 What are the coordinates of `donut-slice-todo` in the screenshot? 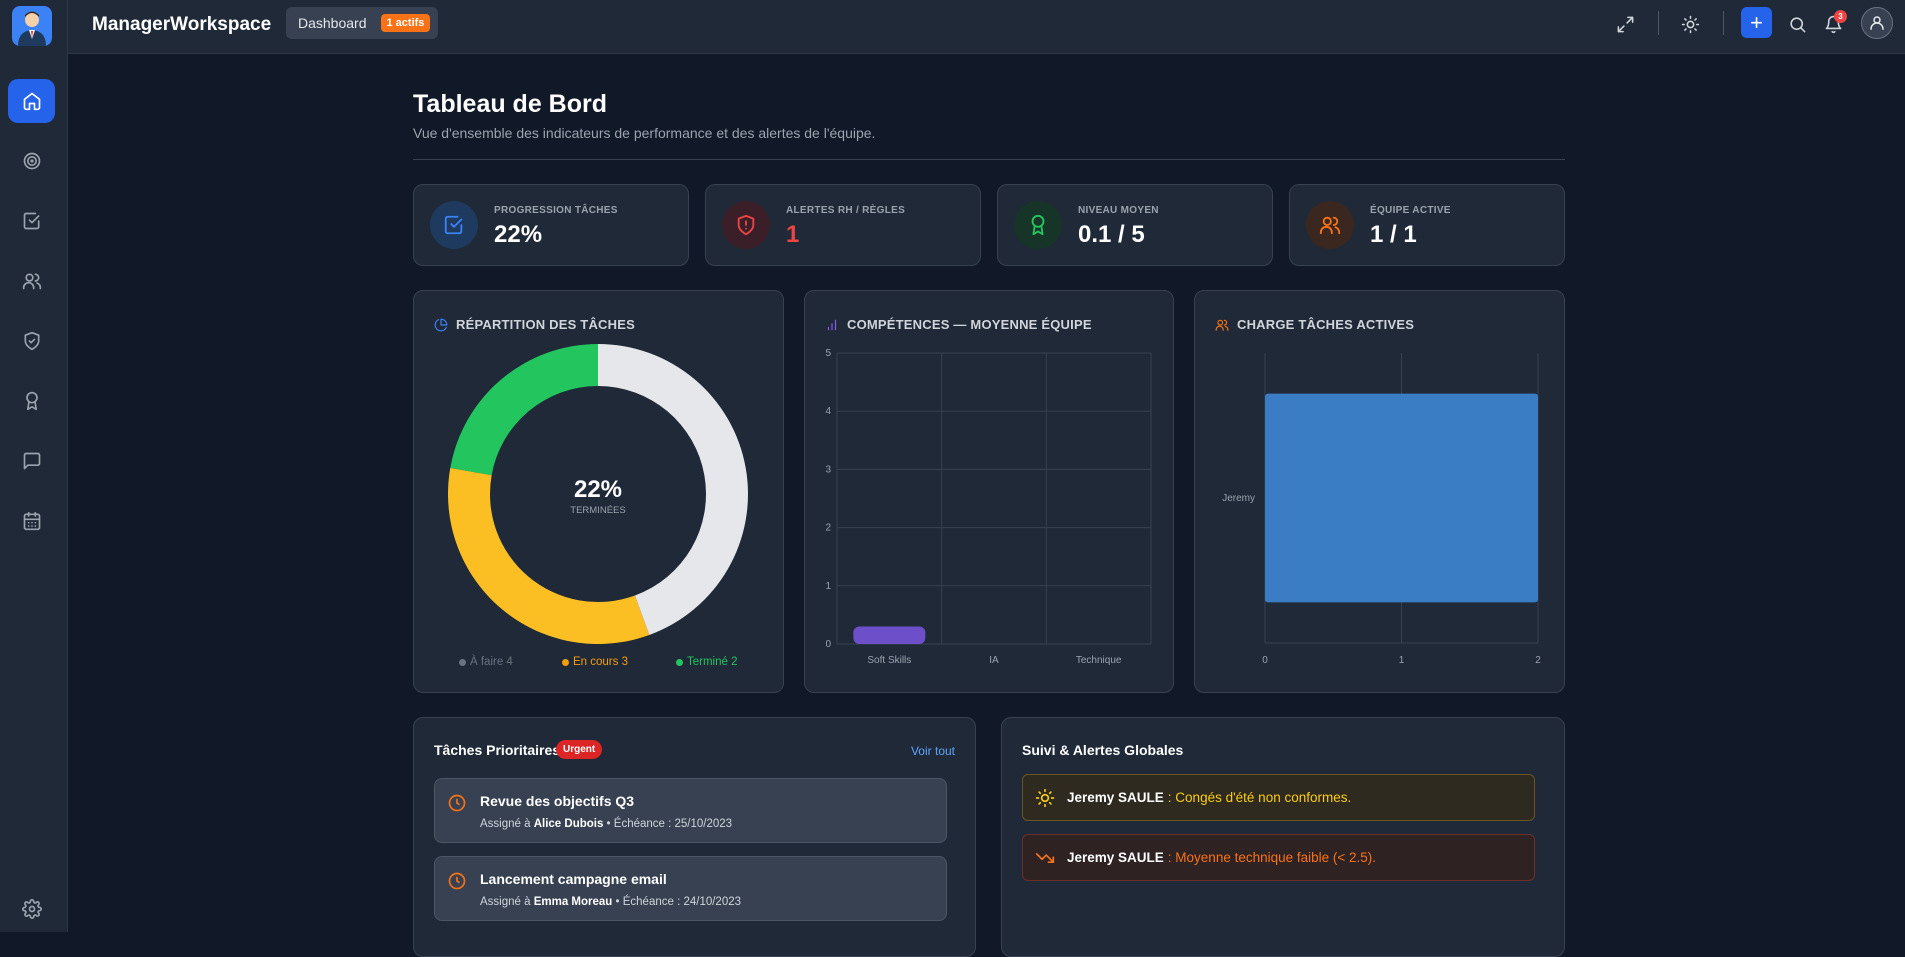 It's located at (673, 489).